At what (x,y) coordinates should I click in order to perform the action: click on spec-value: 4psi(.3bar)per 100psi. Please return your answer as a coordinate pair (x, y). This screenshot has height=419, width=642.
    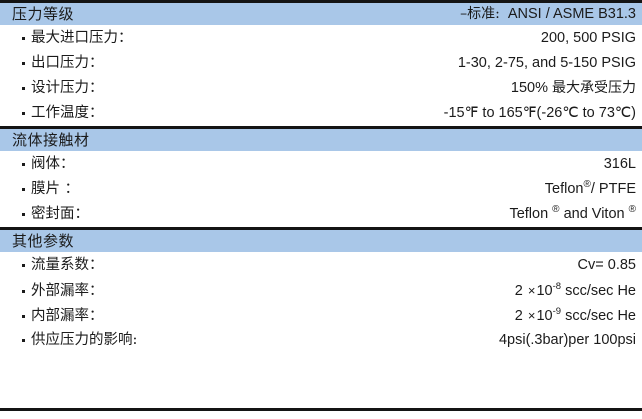
    Looking at the image, I should click on (567, 340).